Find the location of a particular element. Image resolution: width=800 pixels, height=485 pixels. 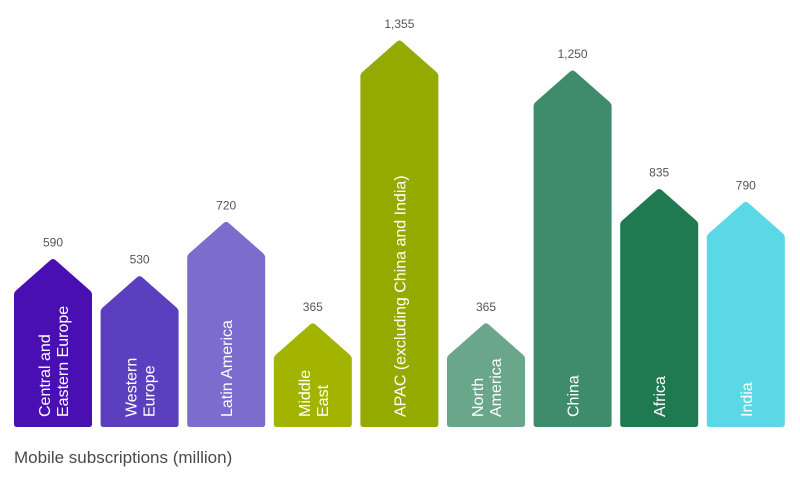

category-label: APAC (excluding China and India) is located at coordinates (400, 296).